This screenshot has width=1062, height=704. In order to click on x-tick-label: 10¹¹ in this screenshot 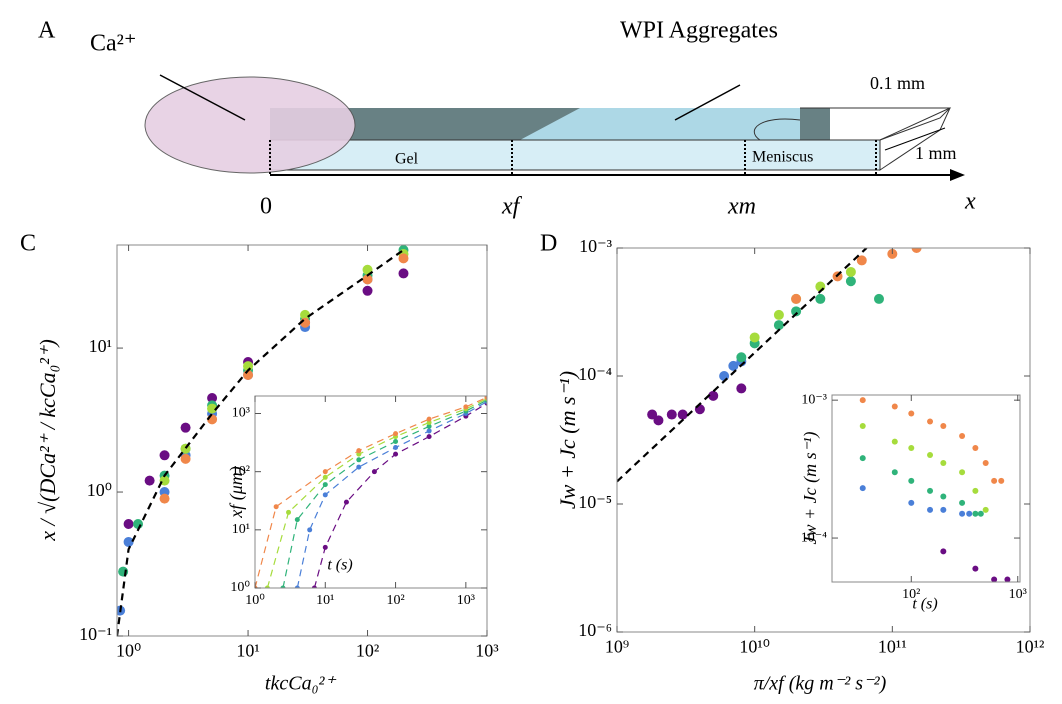, I will do `click(892, 646)`.